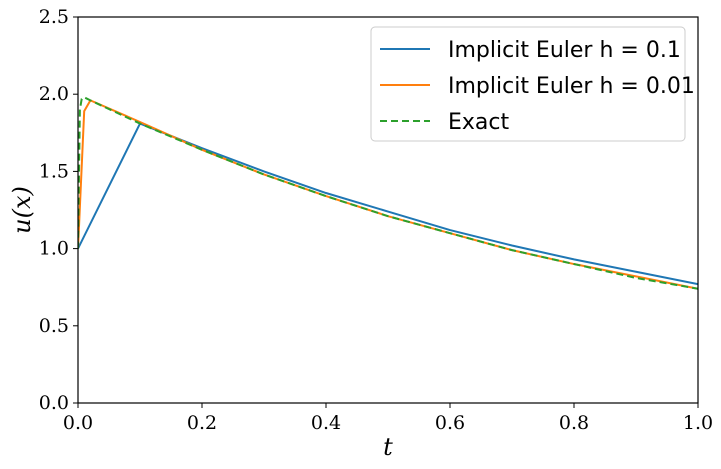  What do you see at coordinates (571, 86) in the screenshot?
I see `legend-label: Implicit Euler h = 0.01` at bounding box center [571, 86].